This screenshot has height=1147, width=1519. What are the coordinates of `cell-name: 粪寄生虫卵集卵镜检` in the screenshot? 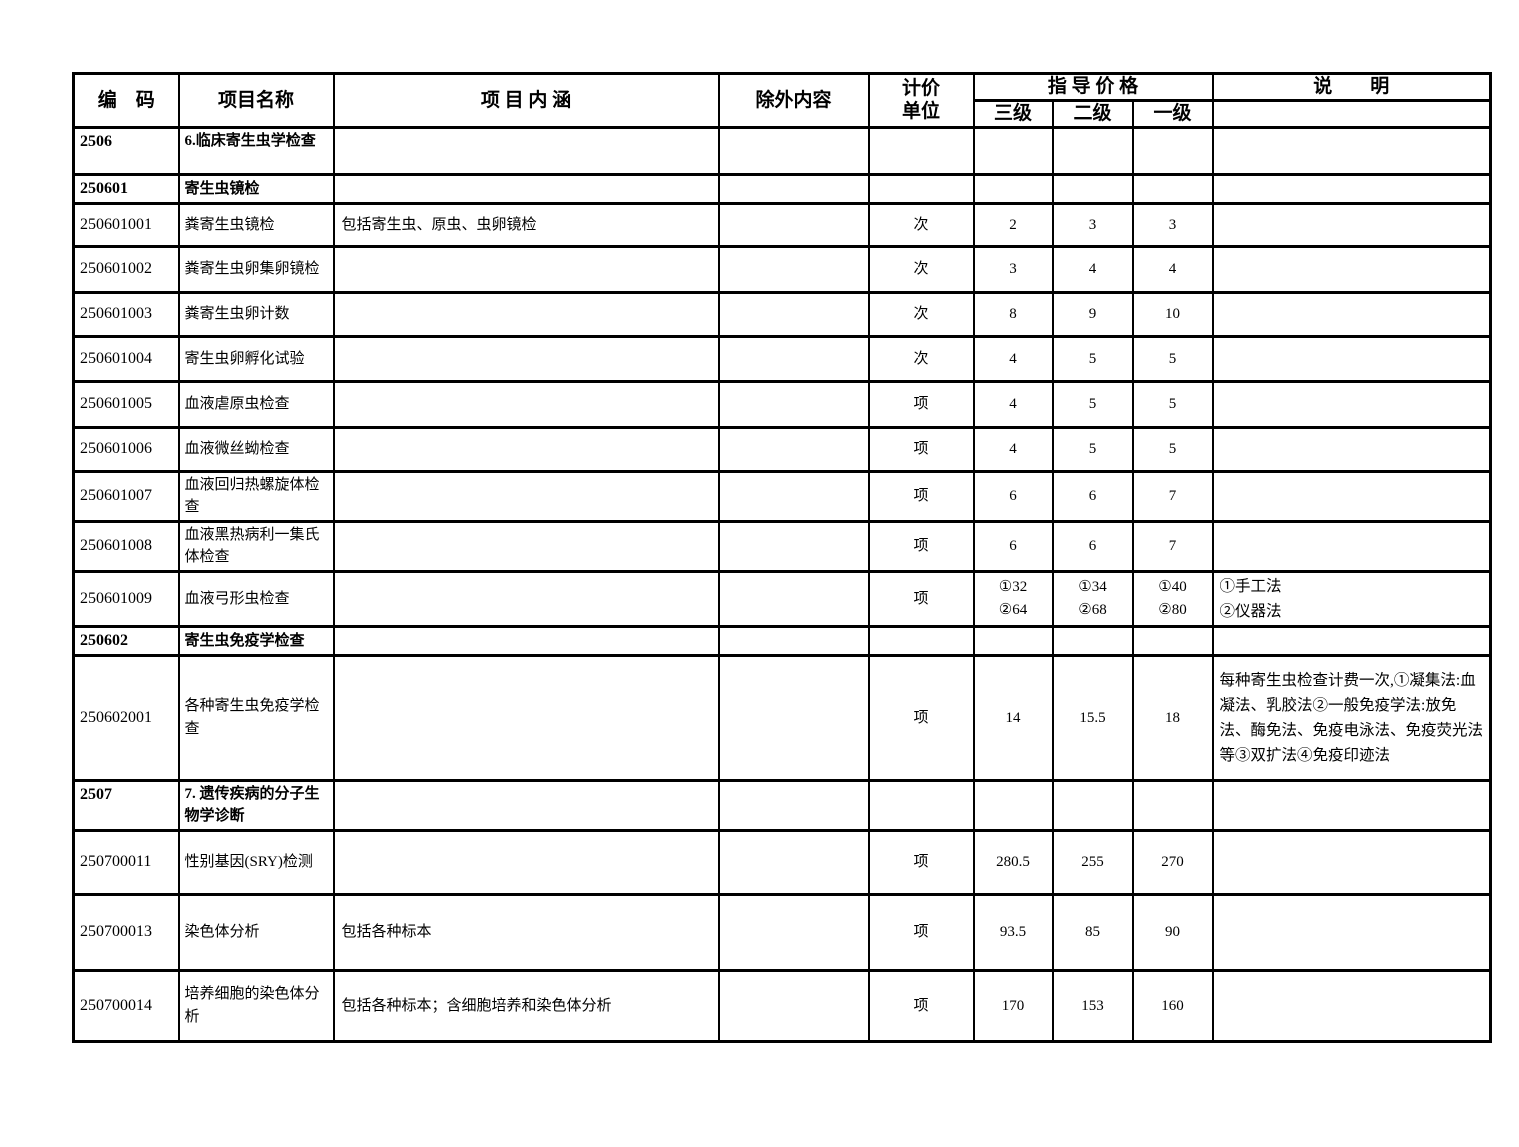 It's located at (256, 269).